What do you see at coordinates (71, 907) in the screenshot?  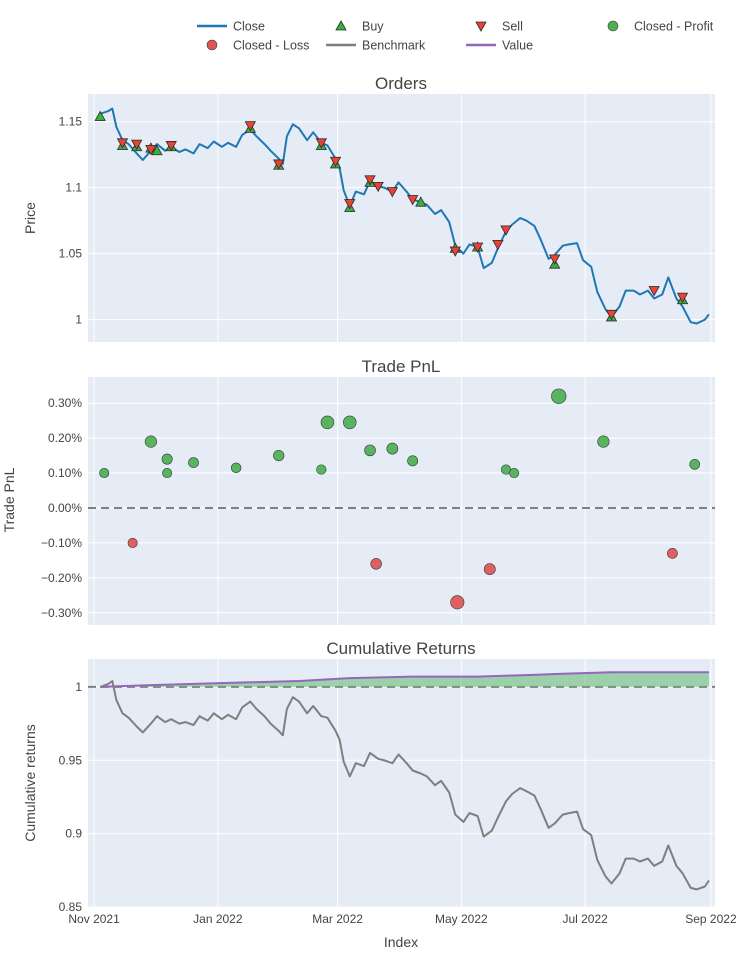 I see `y-tick-label: 0.85` at bounding box center [71, 907].